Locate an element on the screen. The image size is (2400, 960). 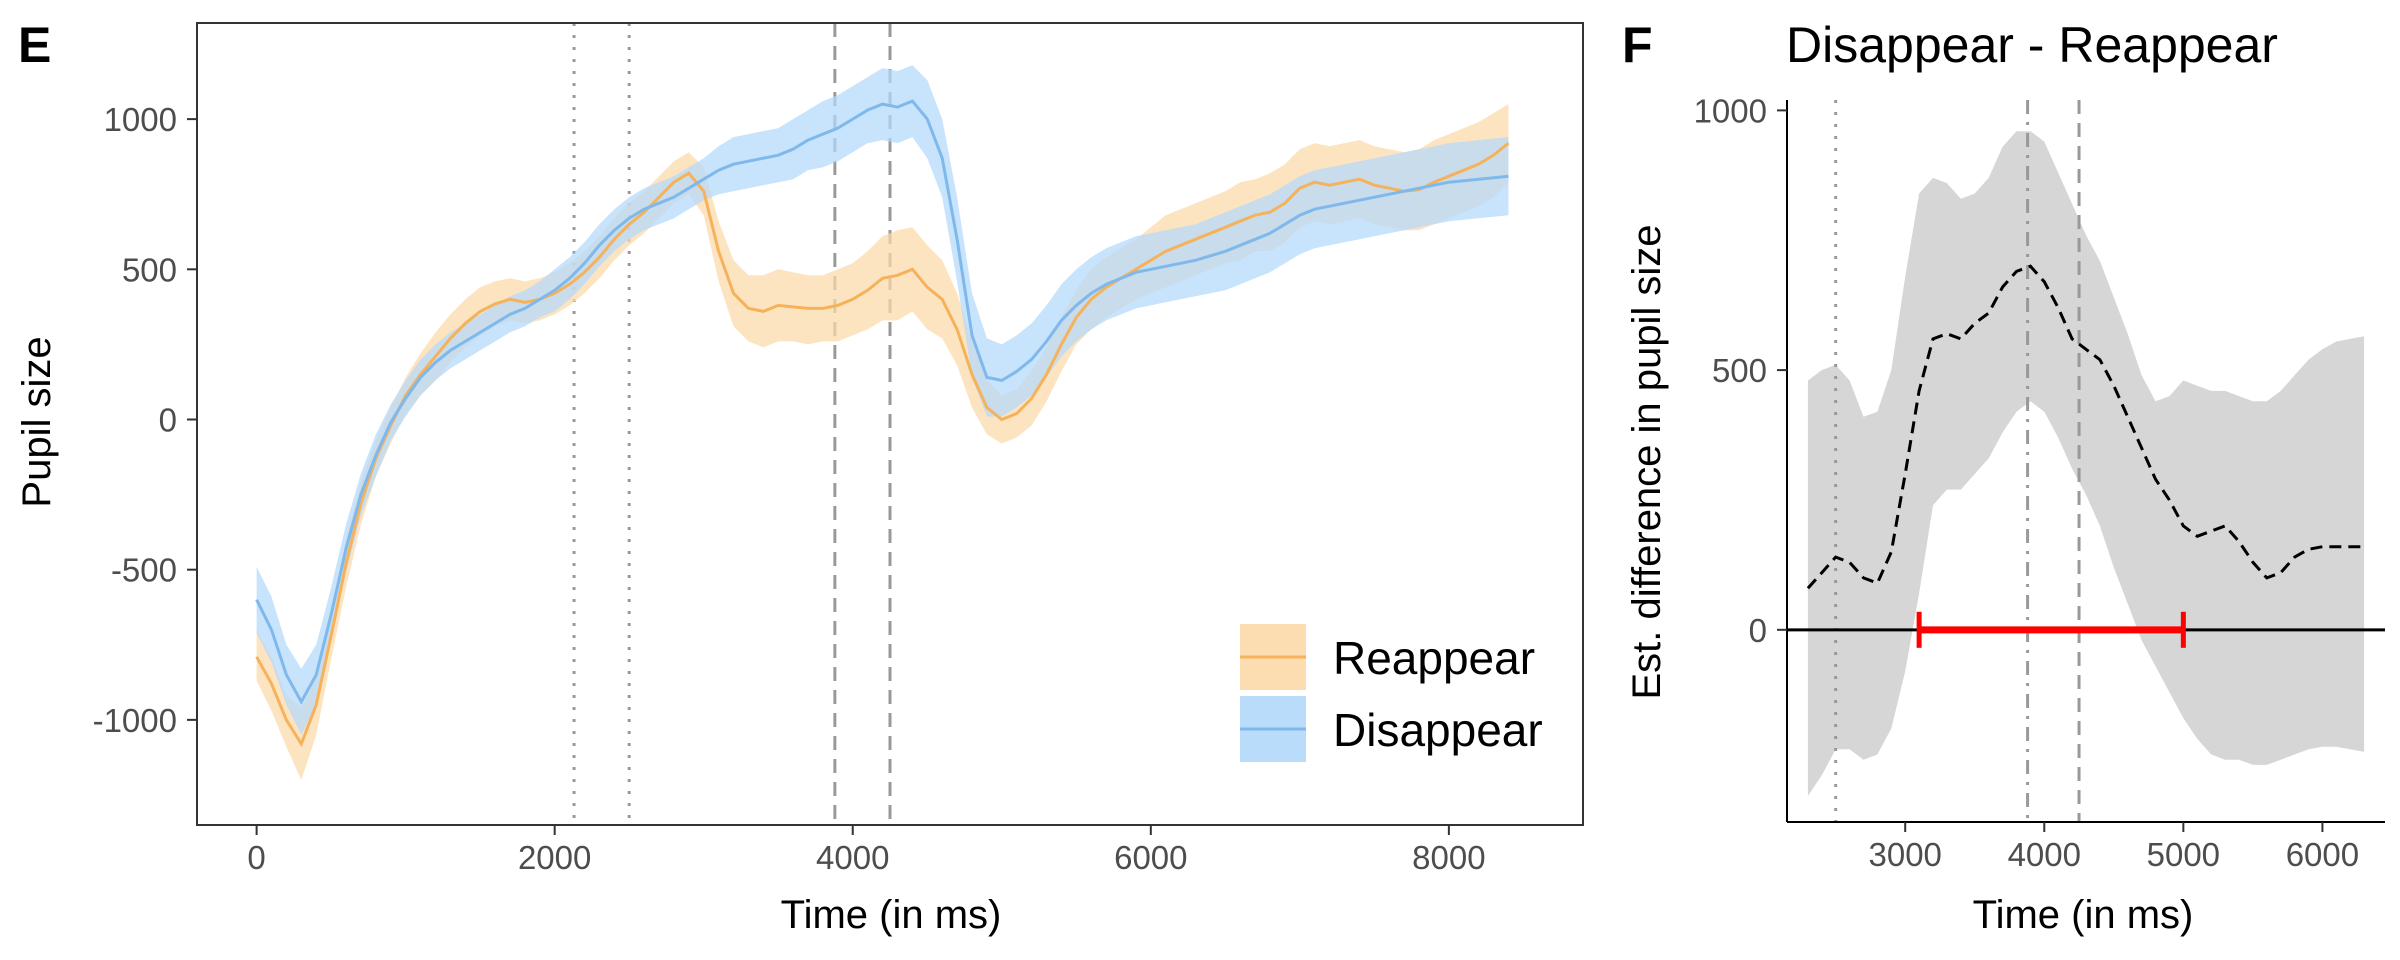
panel-e-x-ticks: 0 2000 4000 6000 8000 is located at coordinates (866, 850).